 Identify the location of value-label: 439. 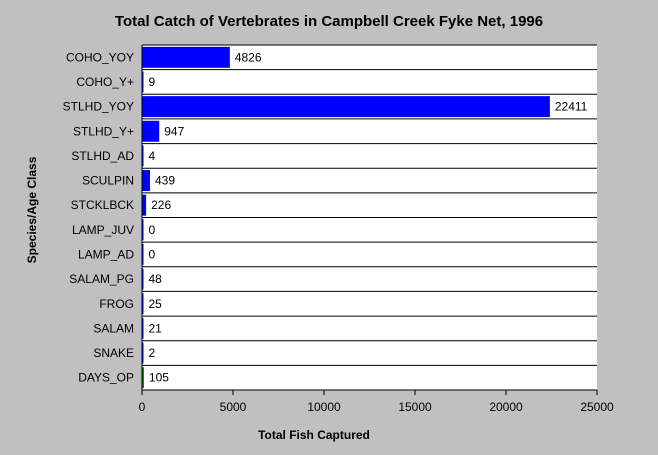
(165, 181).